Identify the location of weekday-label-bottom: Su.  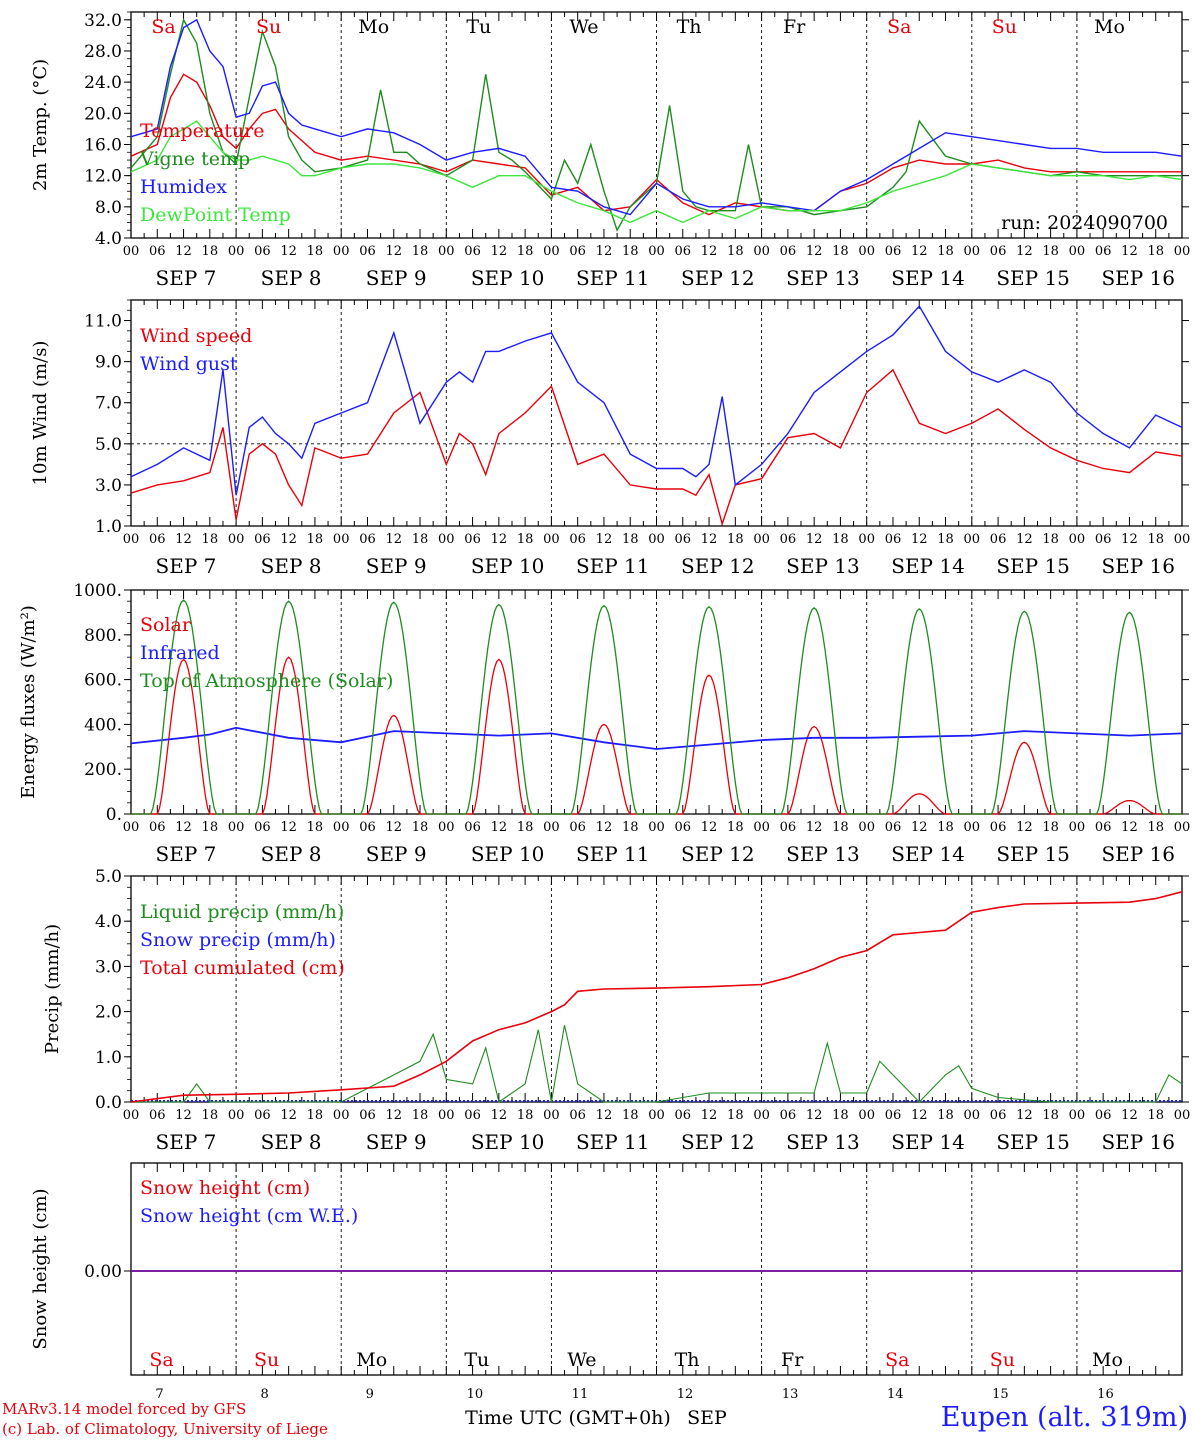
(266, 1360).